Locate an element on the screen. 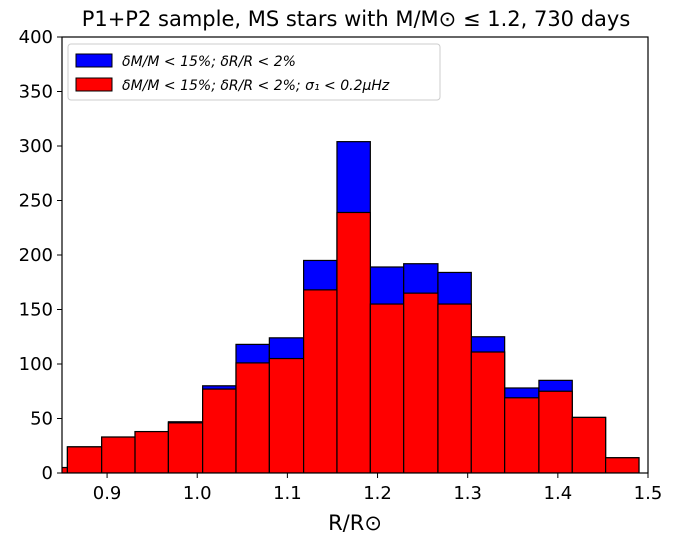 The height and width of the screenshot is (536, 682). x-tick-label: 1.4 is located at coordinates (558, 493).